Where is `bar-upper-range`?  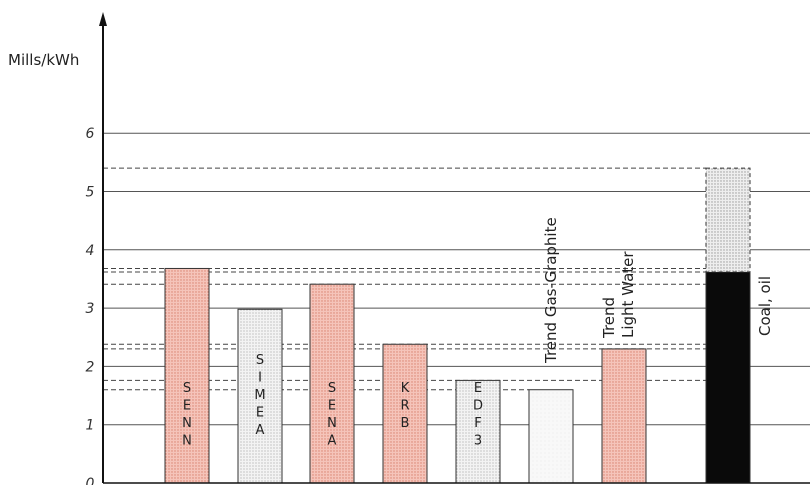
bar-upper-range is located at coordinates (728, 220).